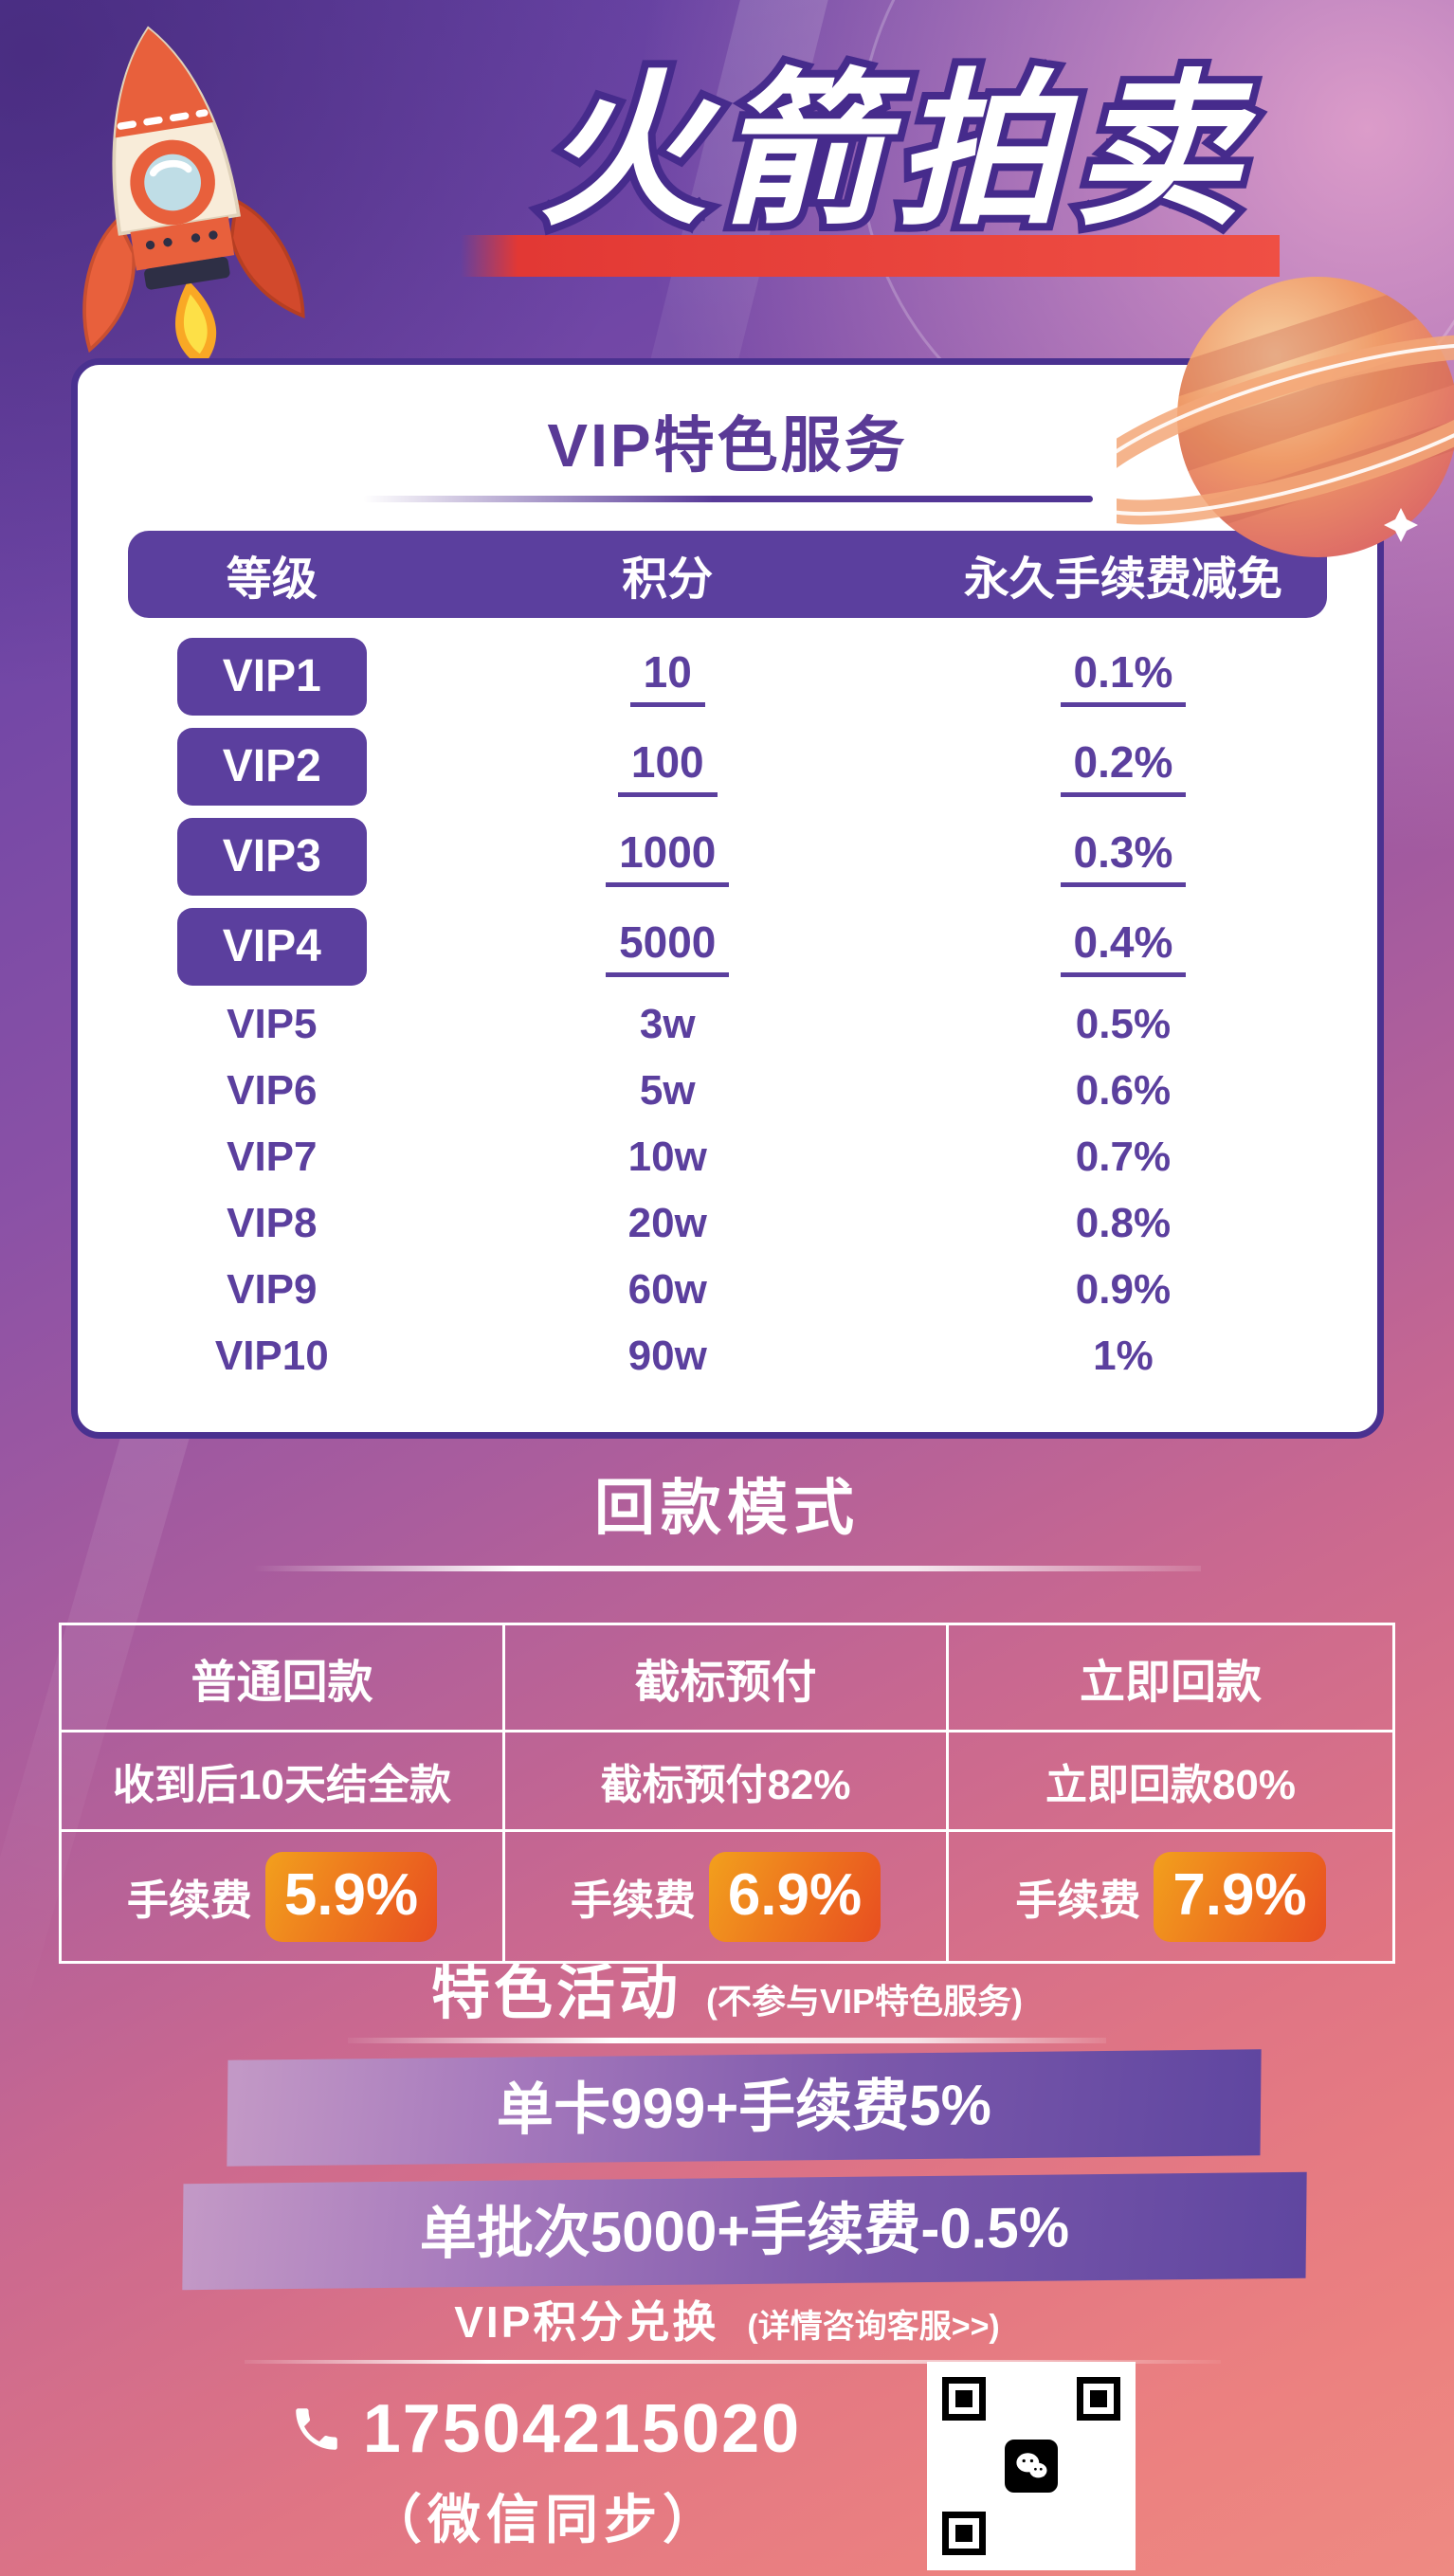  Describe the element at coordinates (727, 1782) in the screenshot. I see `payback-description: 截标预付82%` at that location.